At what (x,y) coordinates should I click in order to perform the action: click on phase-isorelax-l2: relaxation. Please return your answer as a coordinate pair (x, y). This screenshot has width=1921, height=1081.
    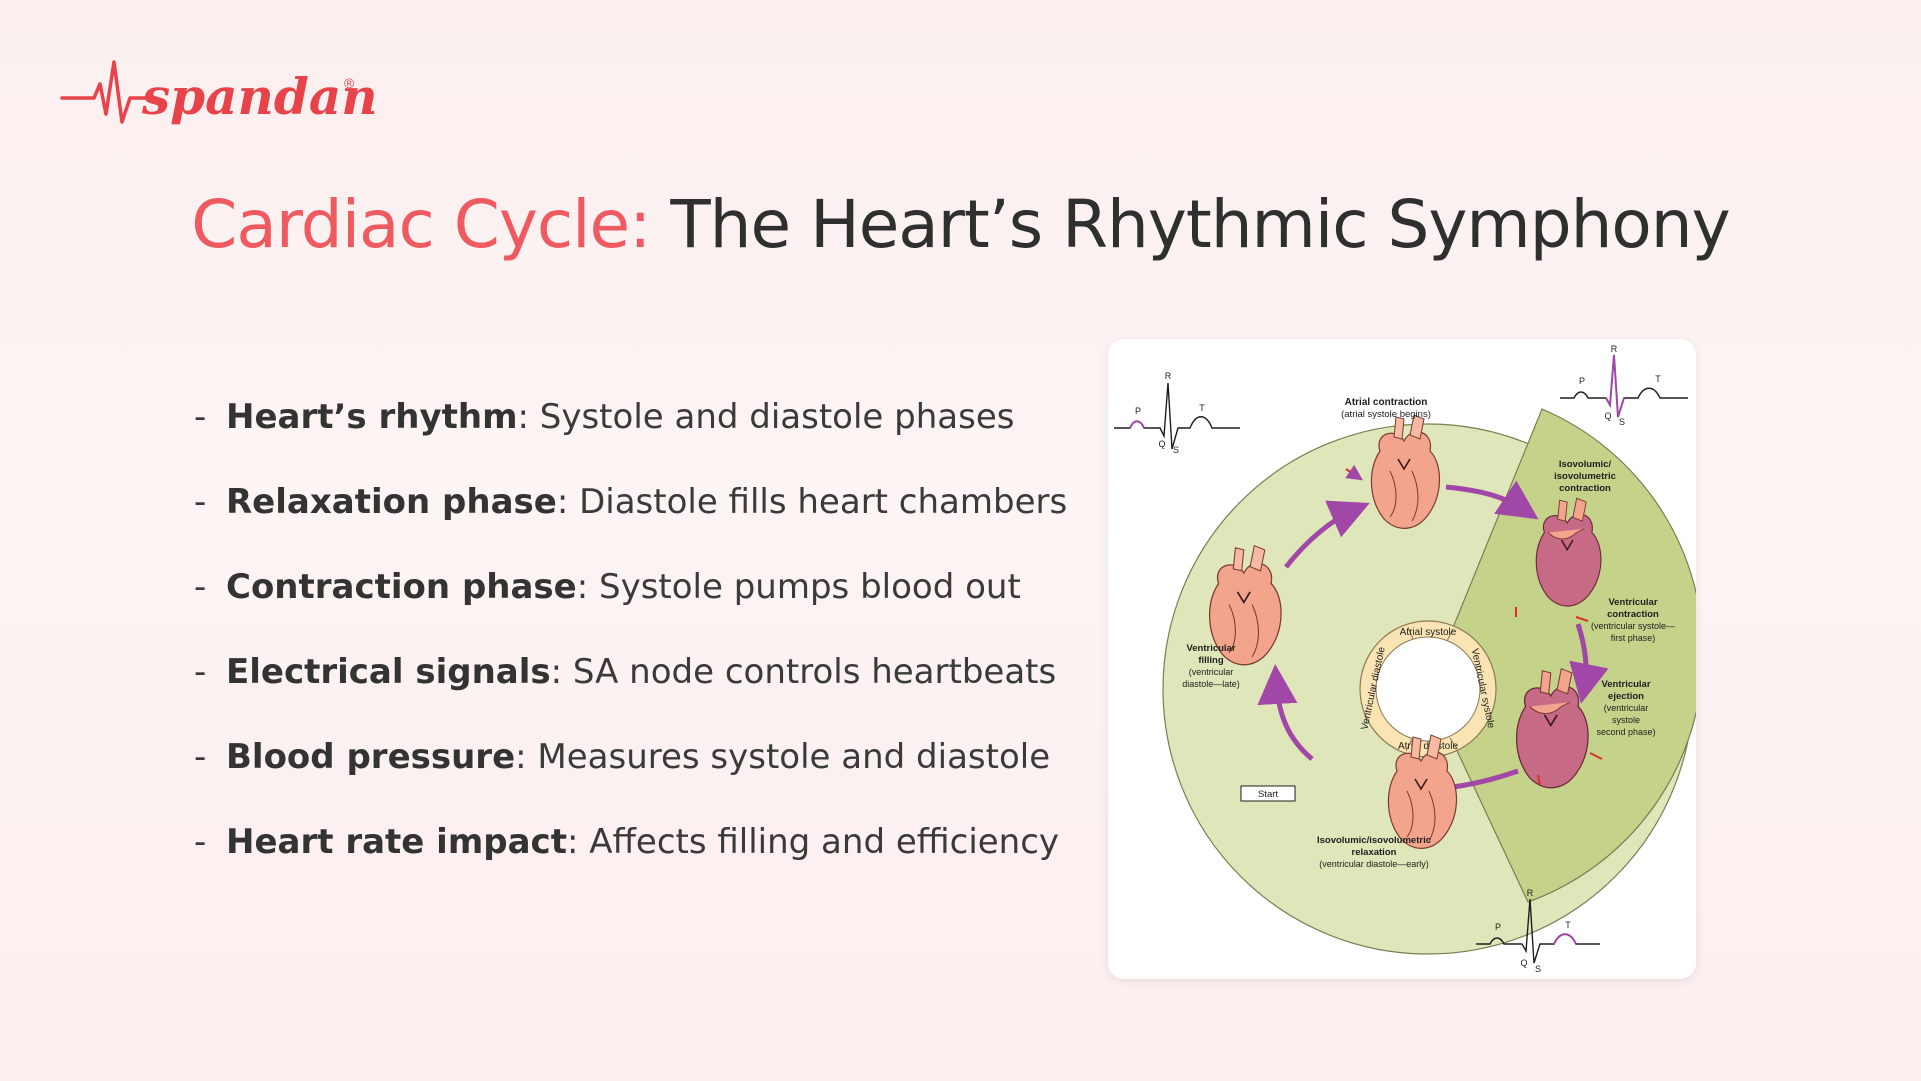
    Looking at the image, I should click on (1374, 852).